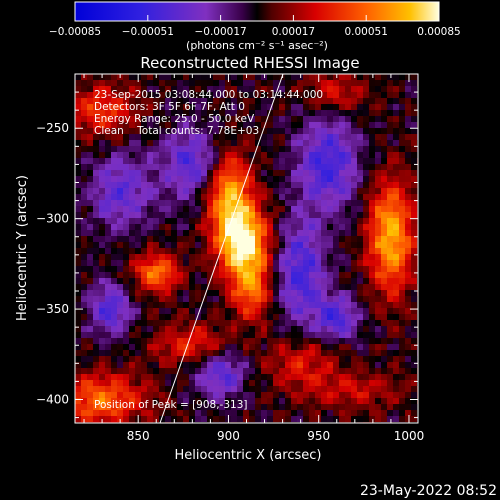 The width and height of the screenshot is (500, 500). What do you see at coordinates (248, 455) in the screenshot?
I see `x-axis-label: Heliocentric X (arcsec)` at bounding box center [248, 455].